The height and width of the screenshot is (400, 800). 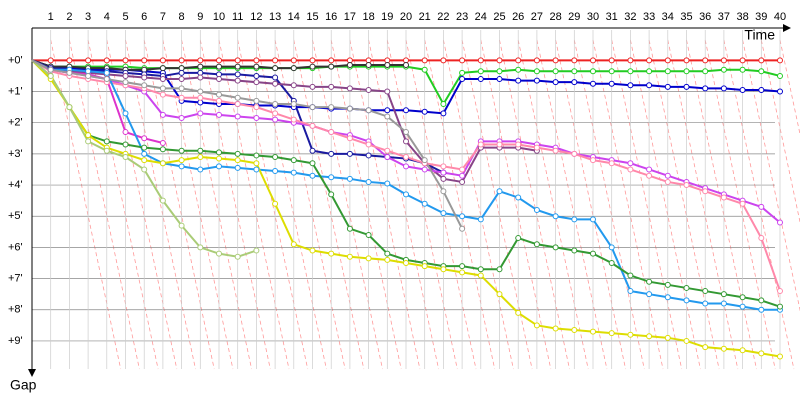 What do you see at coordinates (462, 17) in the screenshot?
I see `x-tick-label: 23` at bounding box center [462, 17].